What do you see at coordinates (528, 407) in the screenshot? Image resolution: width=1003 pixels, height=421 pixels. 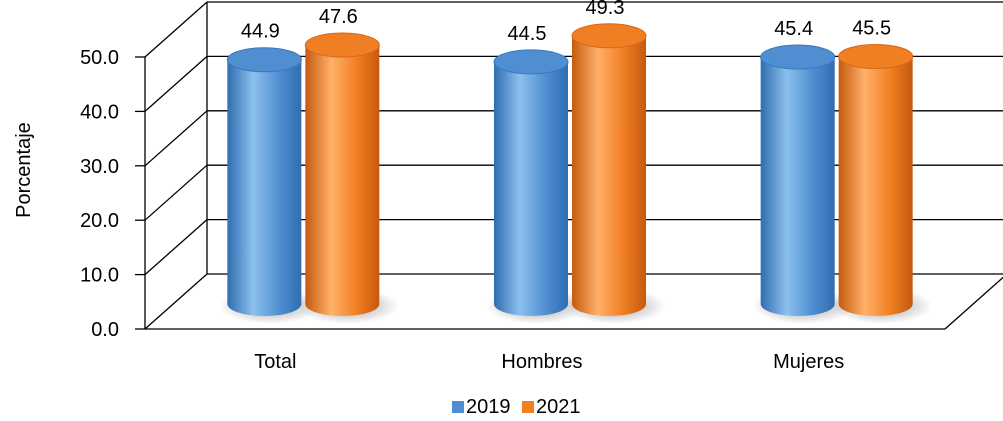 I see `legend-swatch-2021` at bounding box center [528, 407].